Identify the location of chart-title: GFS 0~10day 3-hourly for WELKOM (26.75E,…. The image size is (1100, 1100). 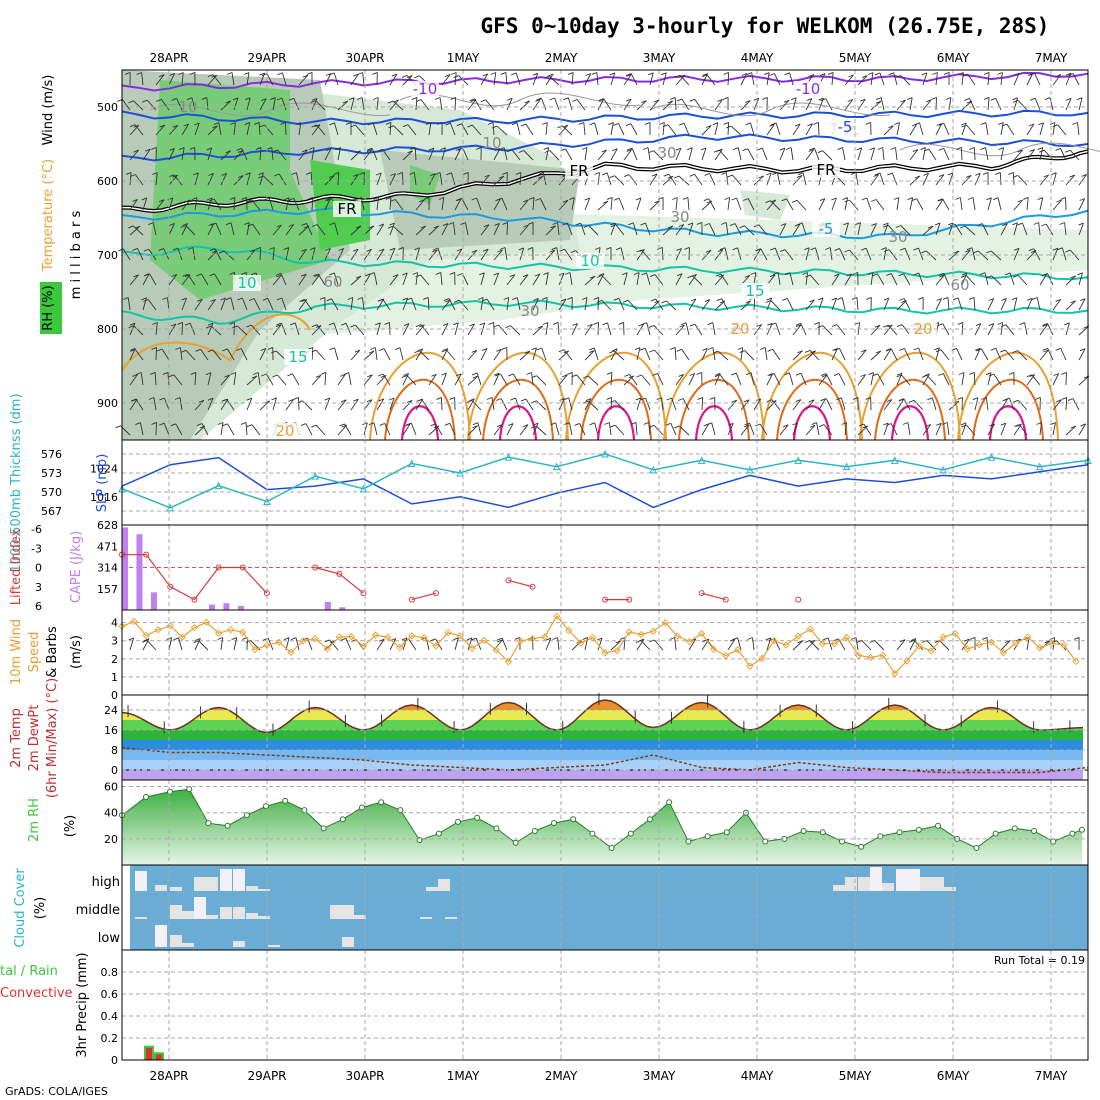
(765, 26).